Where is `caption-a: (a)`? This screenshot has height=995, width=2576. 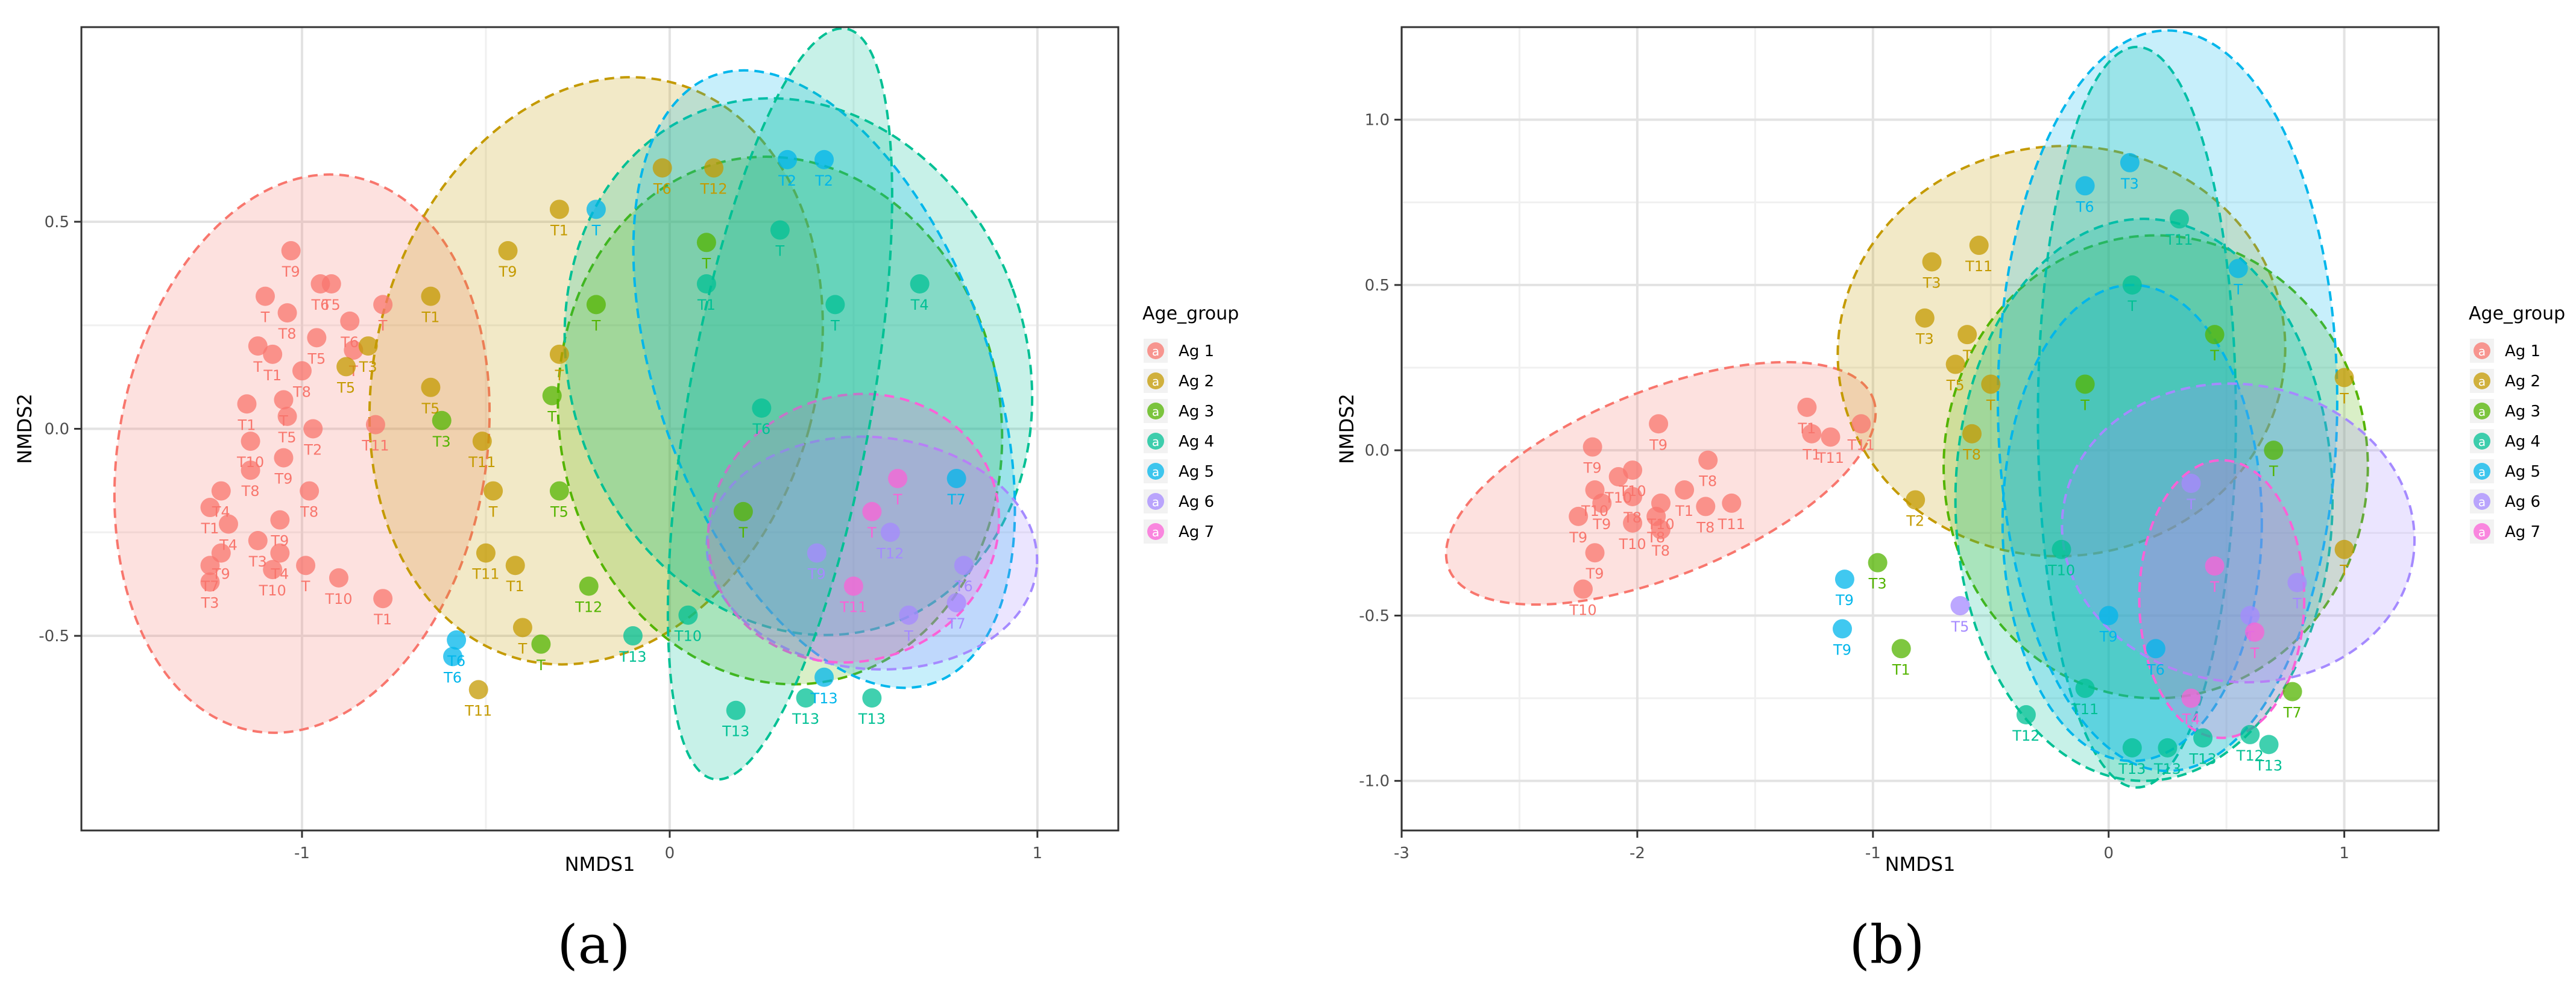 caption-a: (a) is located at coordinates (593, 945).